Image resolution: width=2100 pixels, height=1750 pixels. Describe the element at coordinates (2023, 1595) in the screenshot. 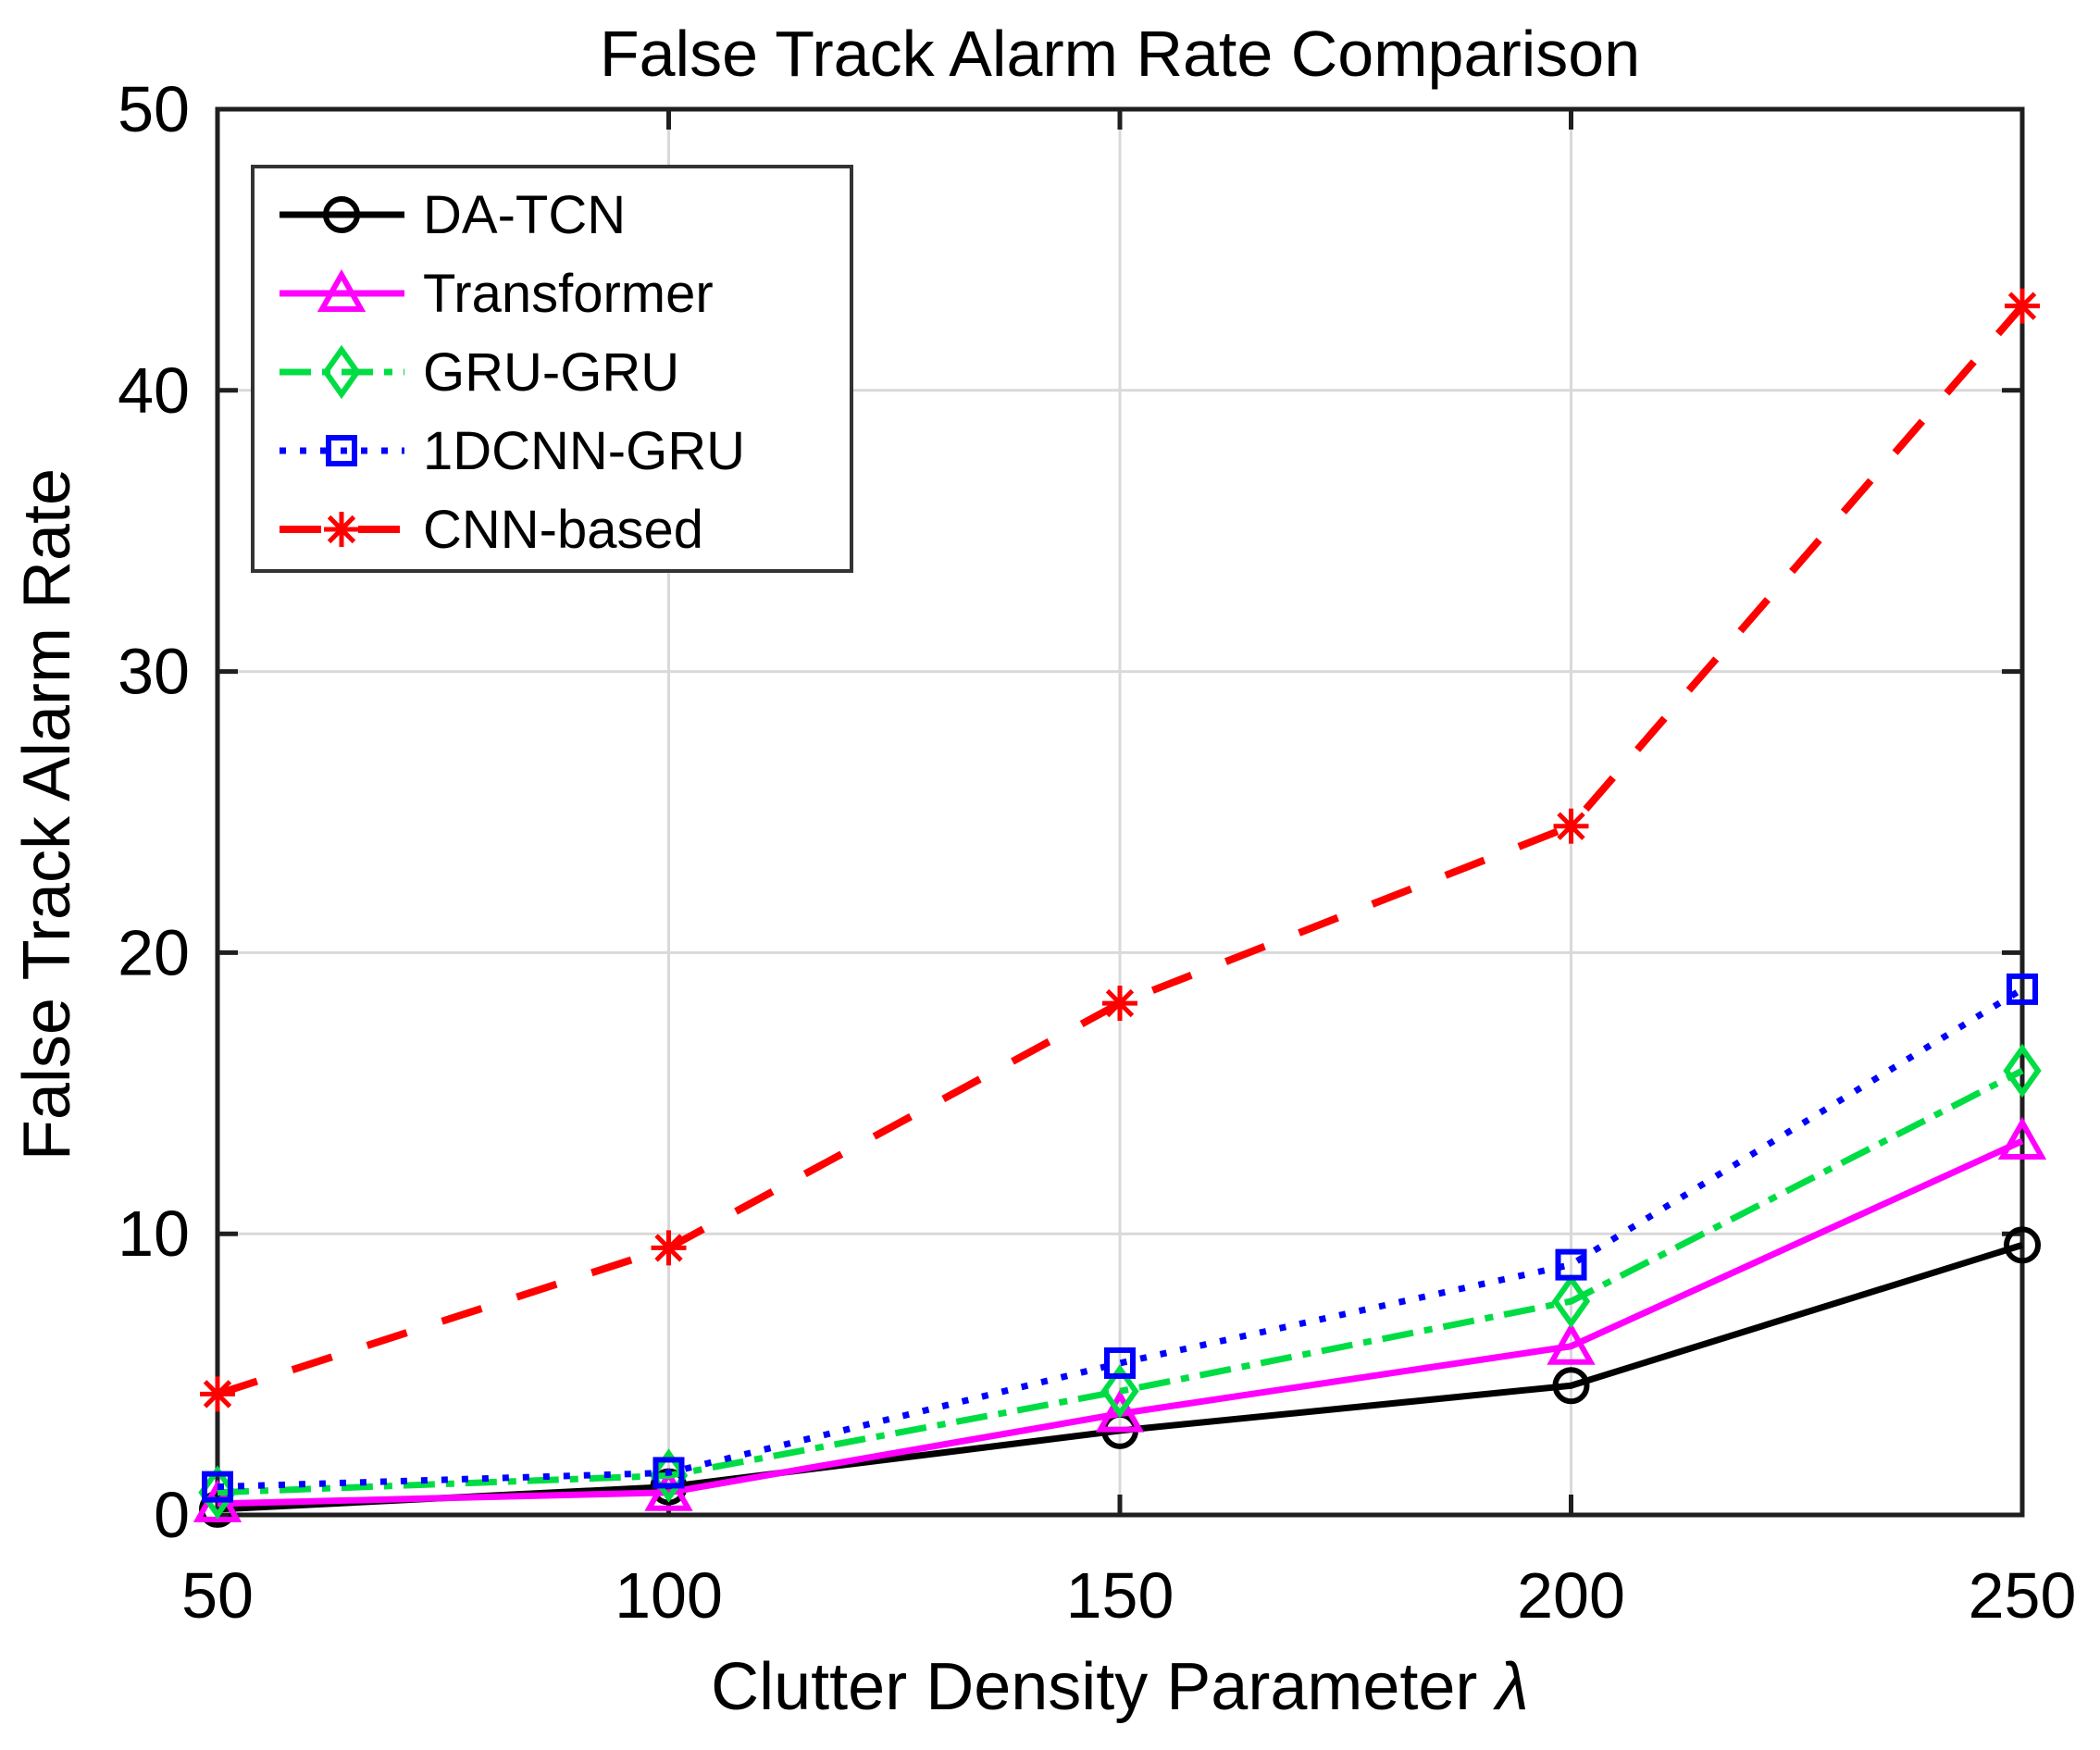

I see `x-tick-label: 250` at that location.